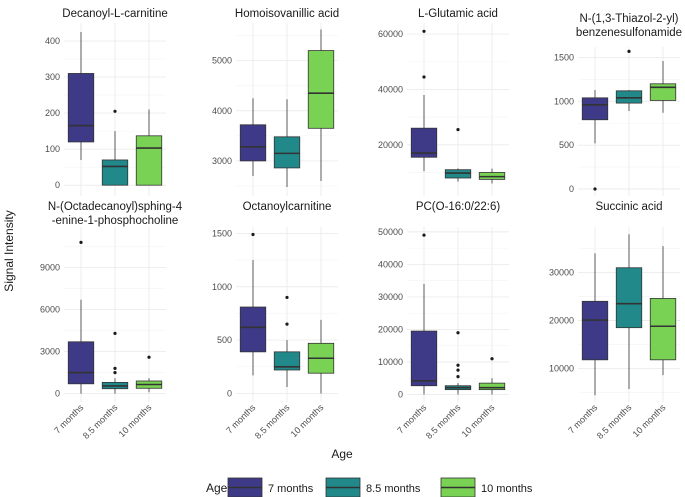  I want to click on panel-title: Succinic acid, so click(628, 207).